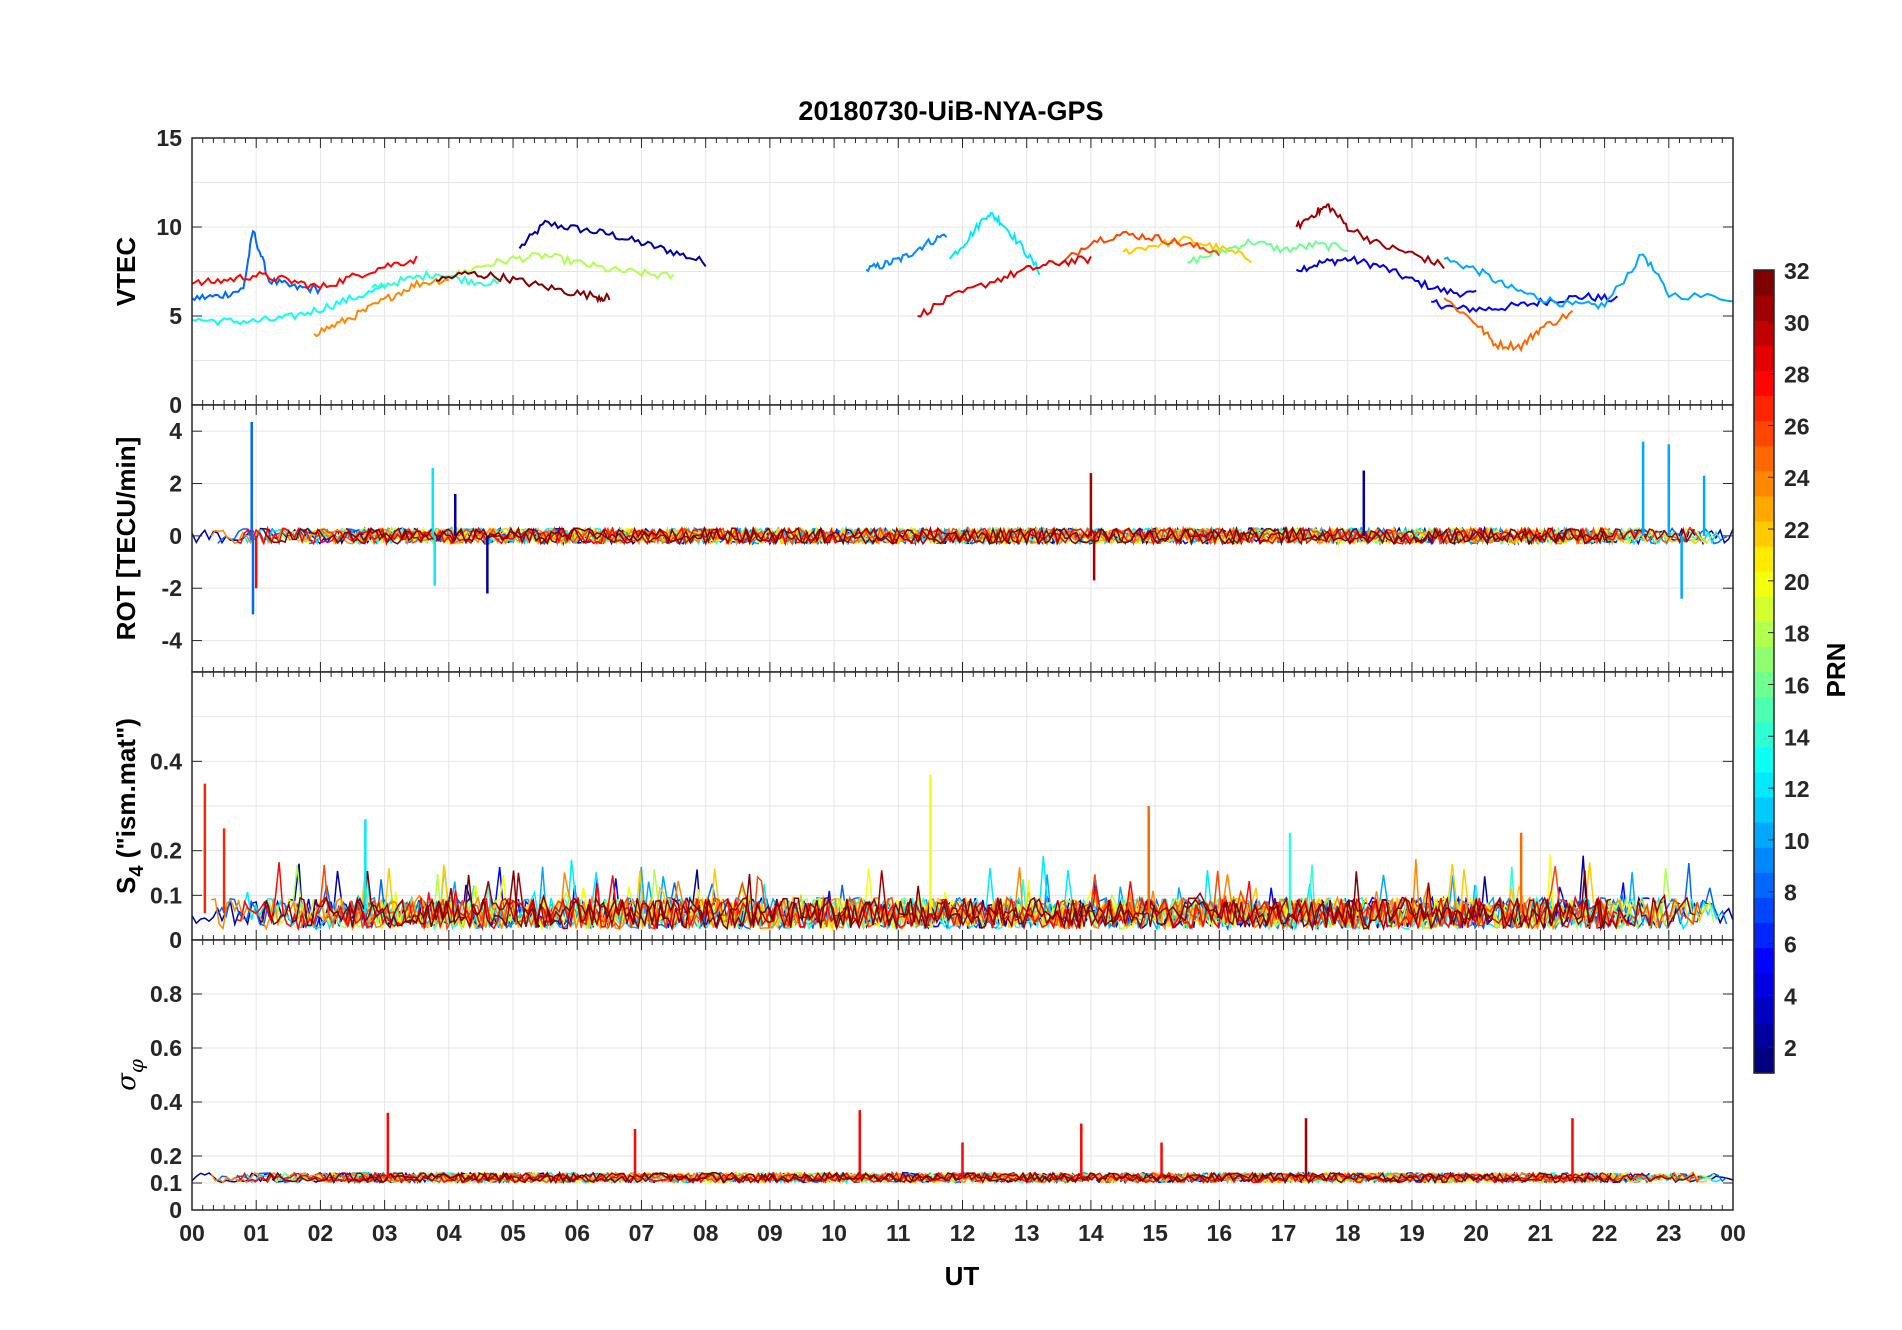 Image resolution: width=1902 pixels, height=1330 pixels. Describe the element at coordinates (1412, 1233) in the screenshot. I see `x-tick-label: 19` at that location.